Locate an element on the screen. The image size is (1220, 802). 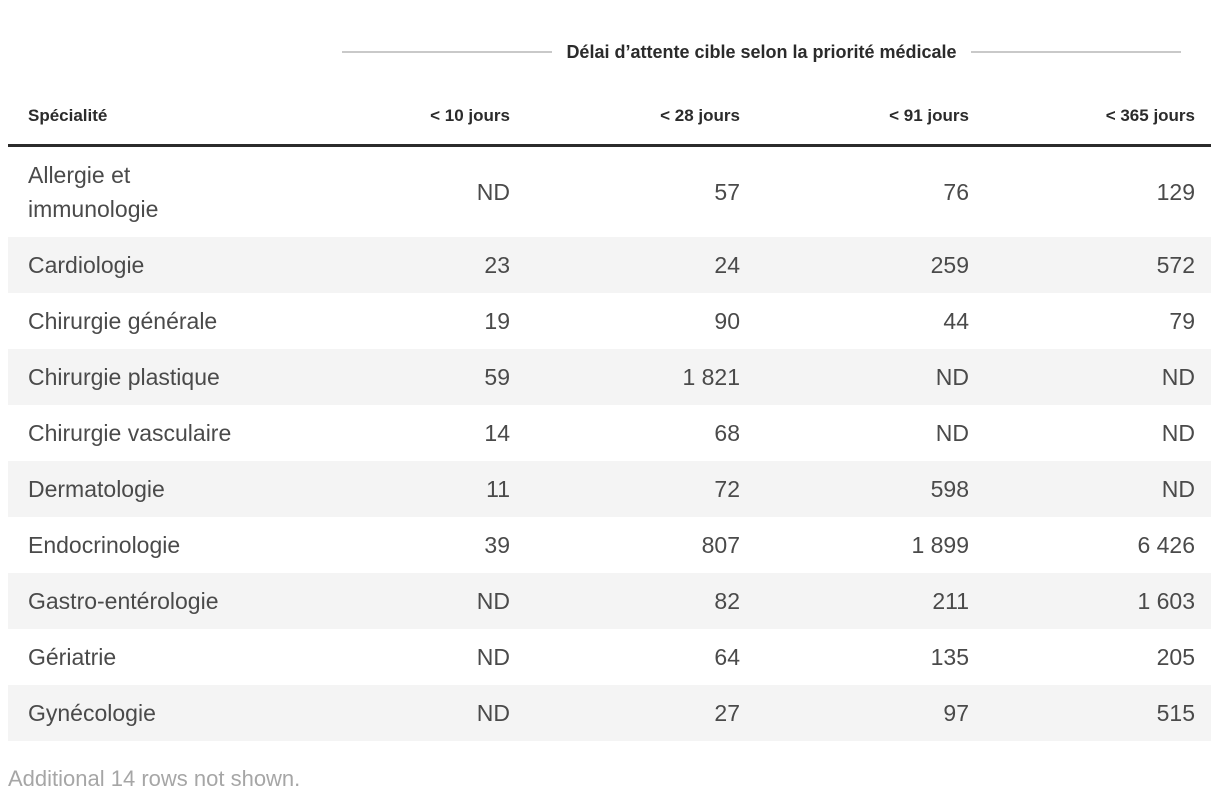
table-row: Gastro-entérologie ND 82 211 1 603 is located at coordinates (610, 600).